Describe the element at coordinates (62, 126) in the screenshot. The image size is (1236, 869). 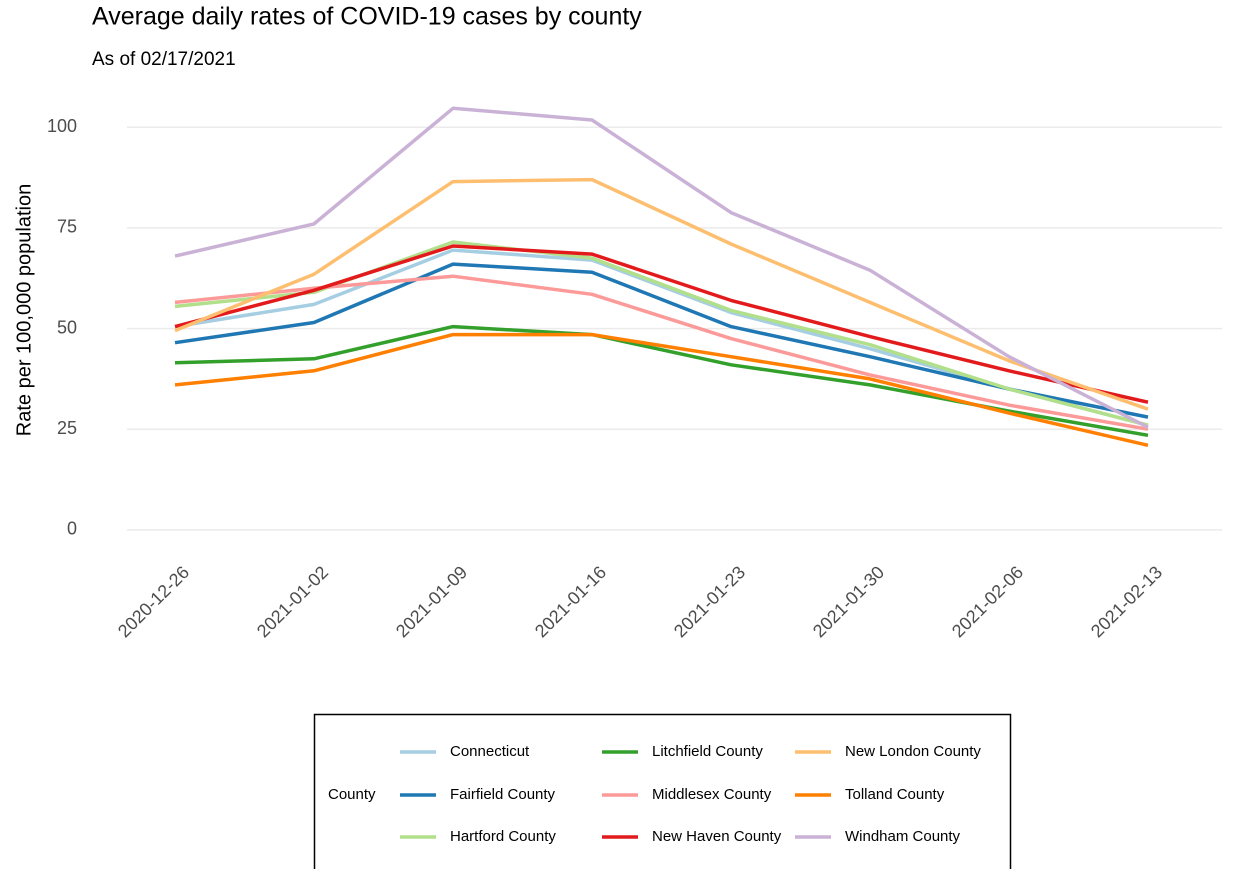
I see `y-tick-label: 100` at that location.